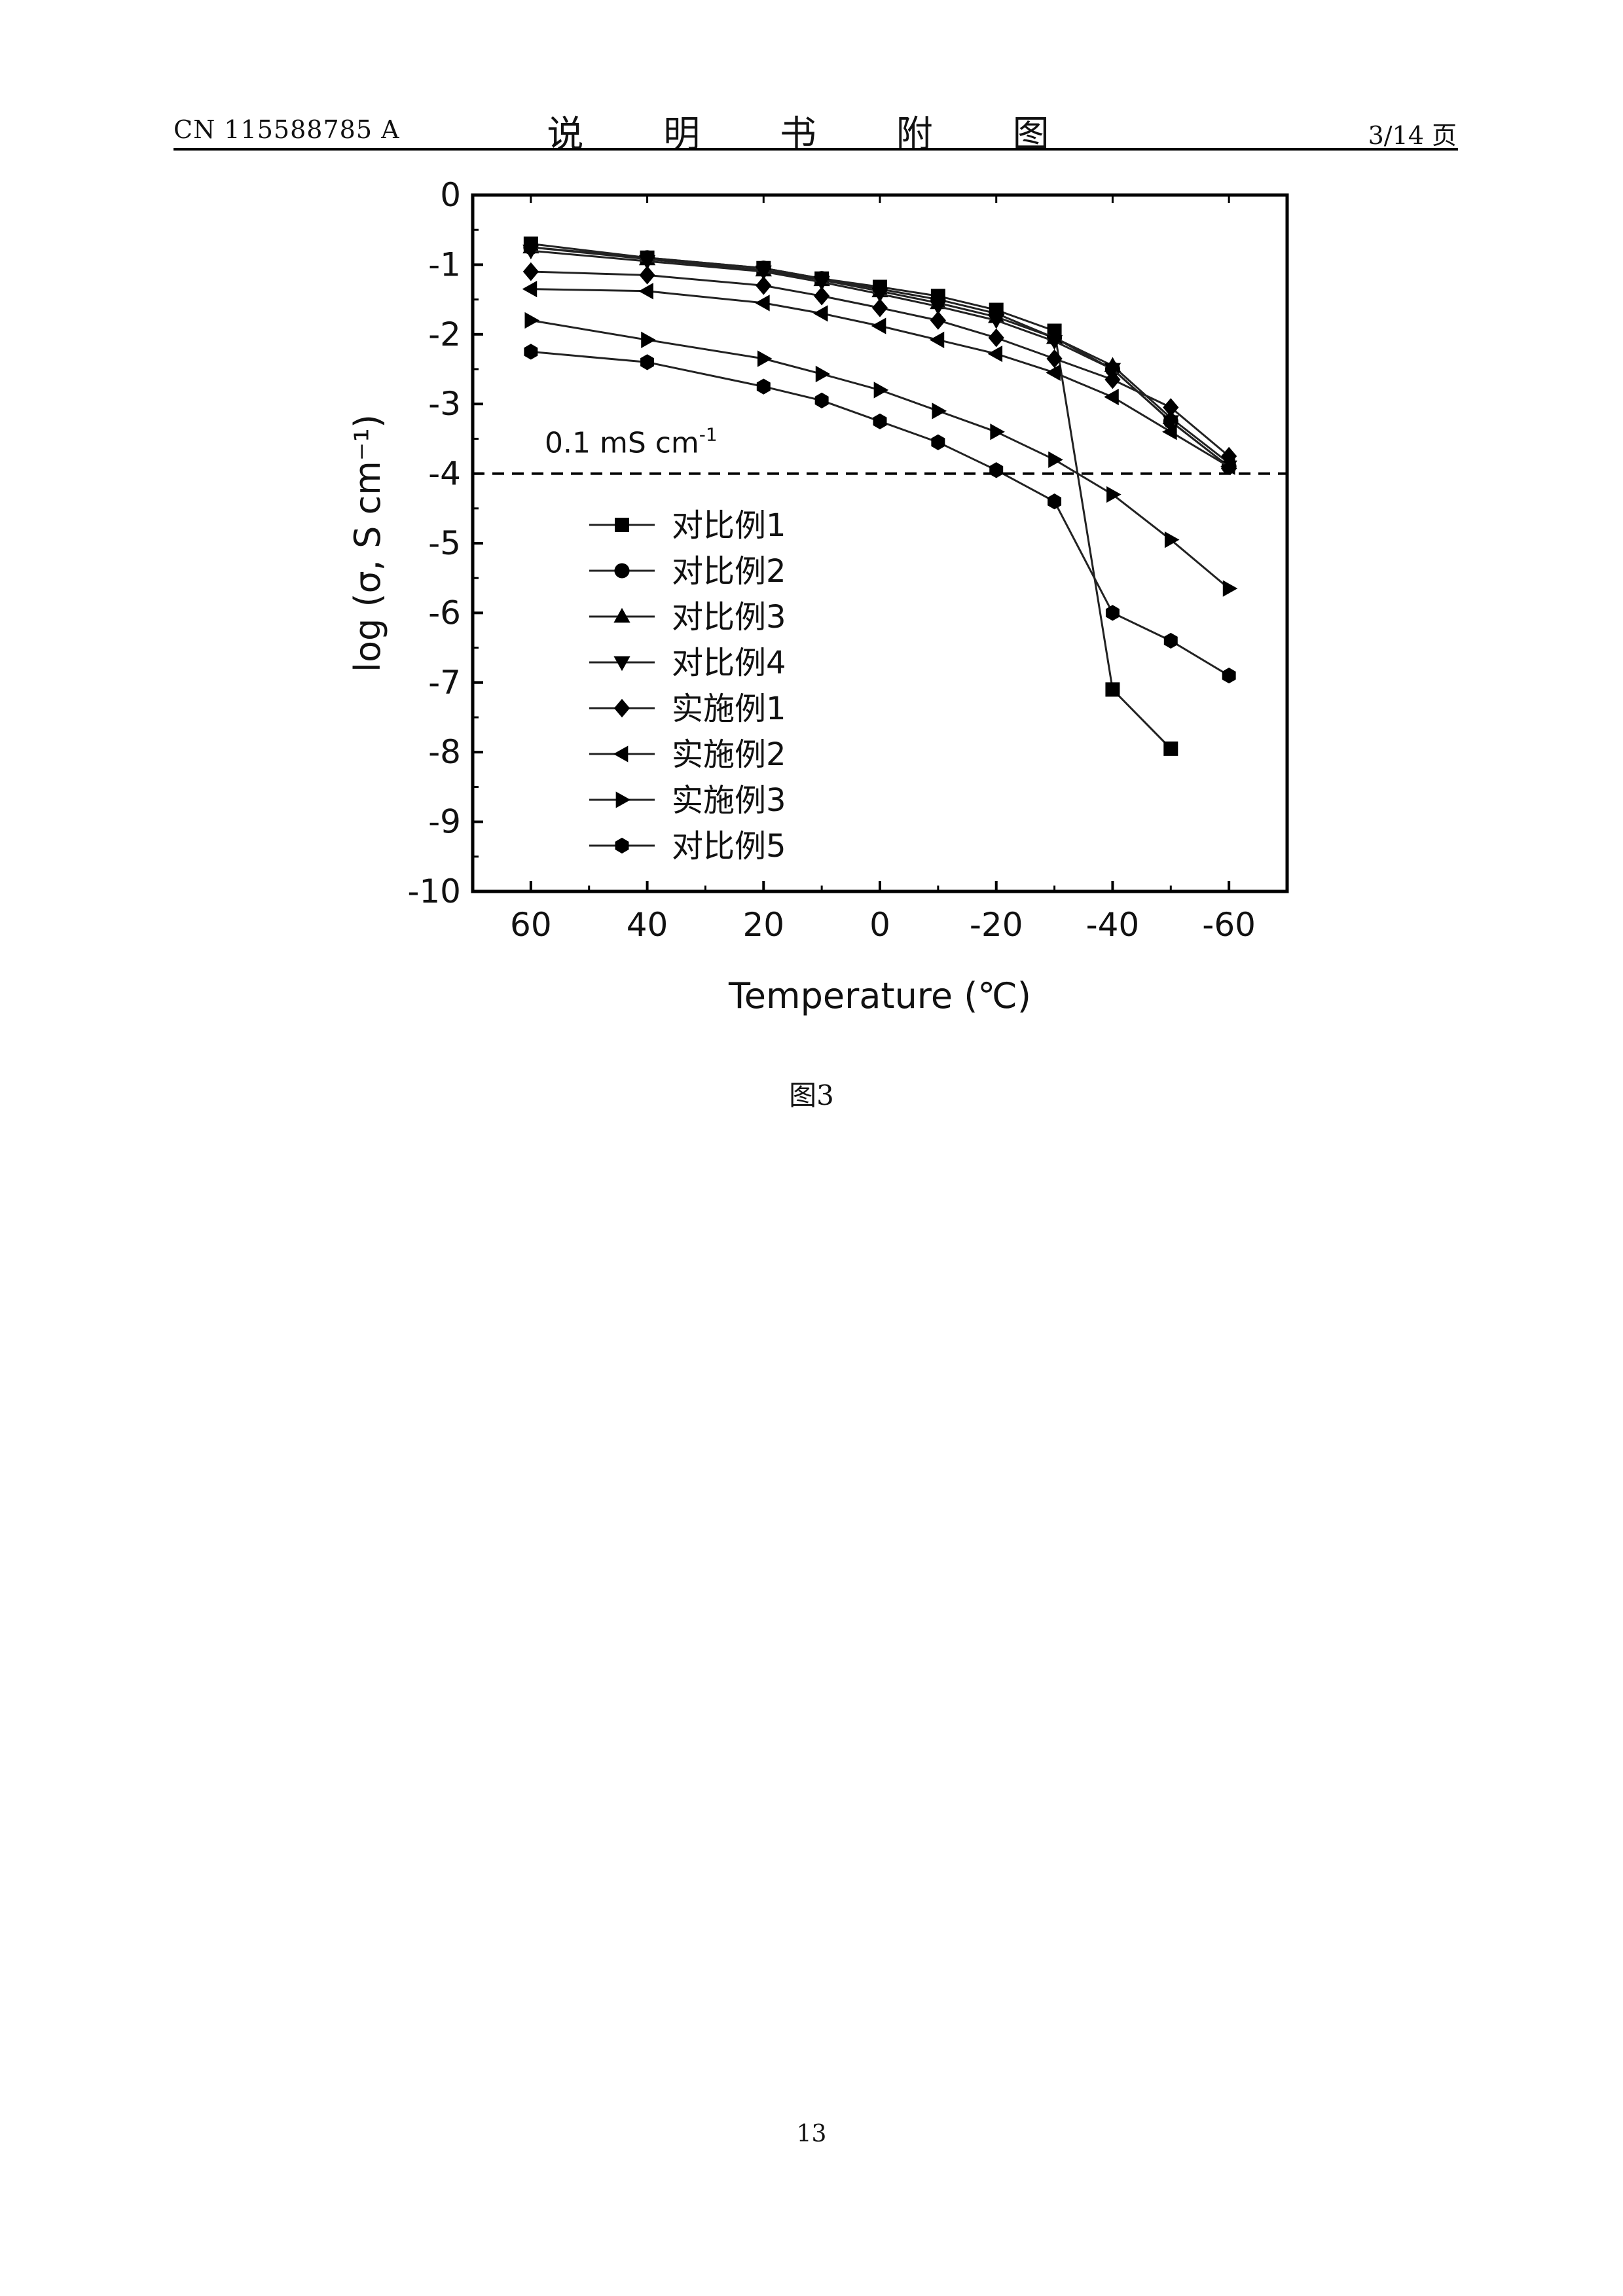 The height and width of the screenshot is (2296, 1623). What do you see at coordinates (811, 2134) in the screenshot?
I see `page-number: 13` at bounding box center [811, 2134].